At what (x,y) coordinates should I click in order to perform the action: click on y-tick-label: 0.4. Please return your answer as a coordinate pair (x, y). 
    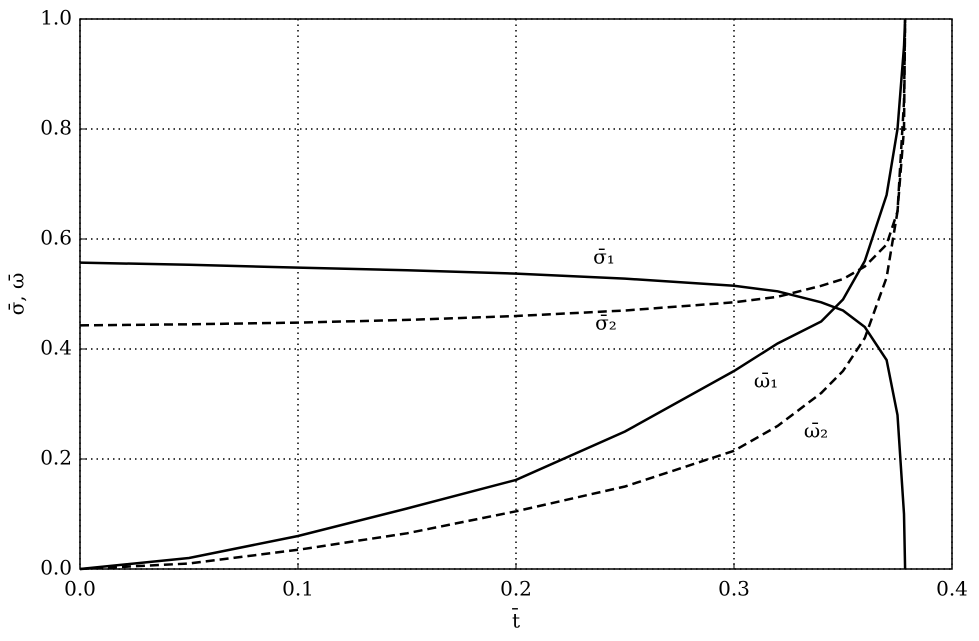
    Looking at the image, I should click on (56, 348).